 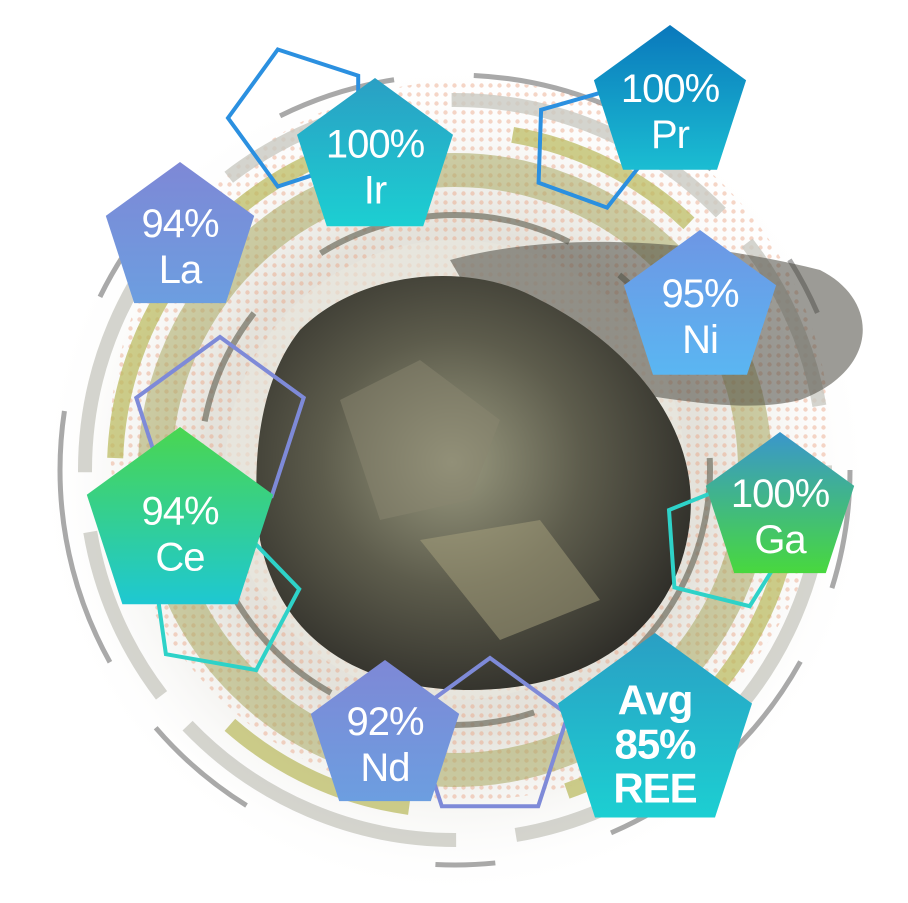 What do you see at coordinates (670, 135) in the screenshot?
I see `node-label: Pr` at bounding box center [670, 135].